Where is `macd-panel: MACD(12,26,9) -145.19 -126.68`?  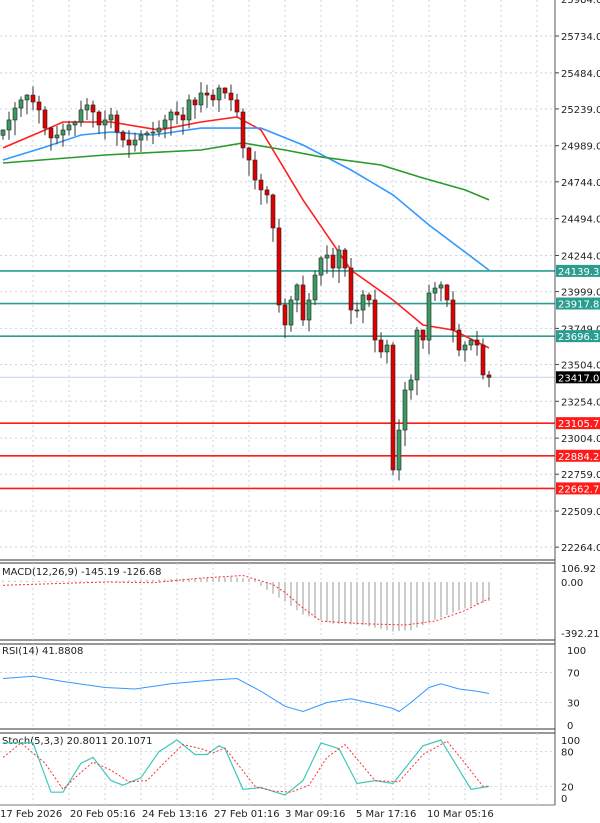
macd-panel: MACD(12,26,9) -145.19 -126.68 is located at coordinates (246, 599).